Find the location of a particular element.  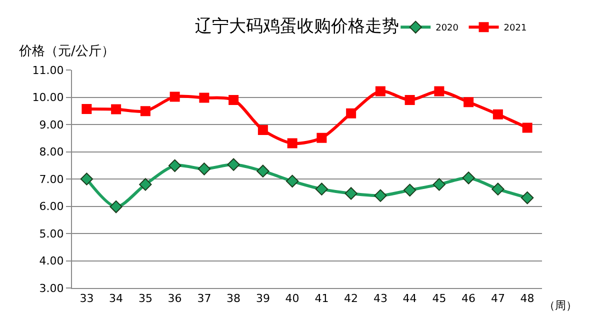

x-tick-label: 48 is located at coordinates (527, 299).